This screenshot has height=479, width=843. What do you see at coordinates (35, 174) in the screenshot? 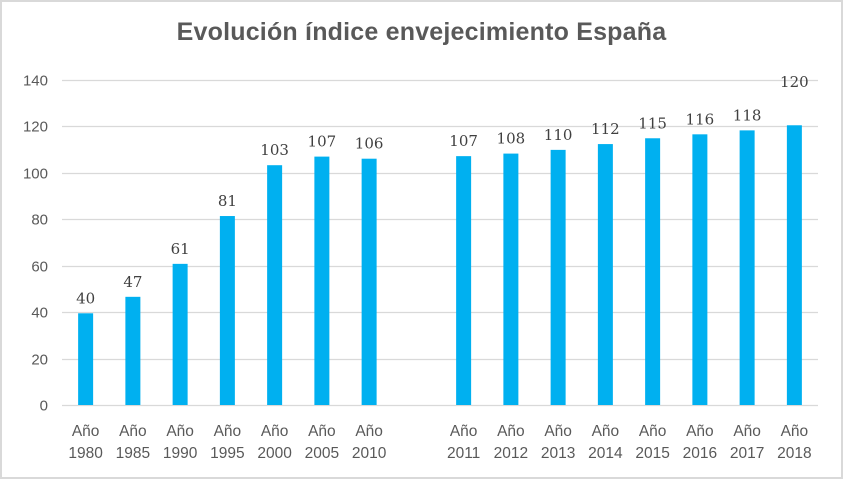
I see `y-tick-label: 100` at bounding box center [35, 174].